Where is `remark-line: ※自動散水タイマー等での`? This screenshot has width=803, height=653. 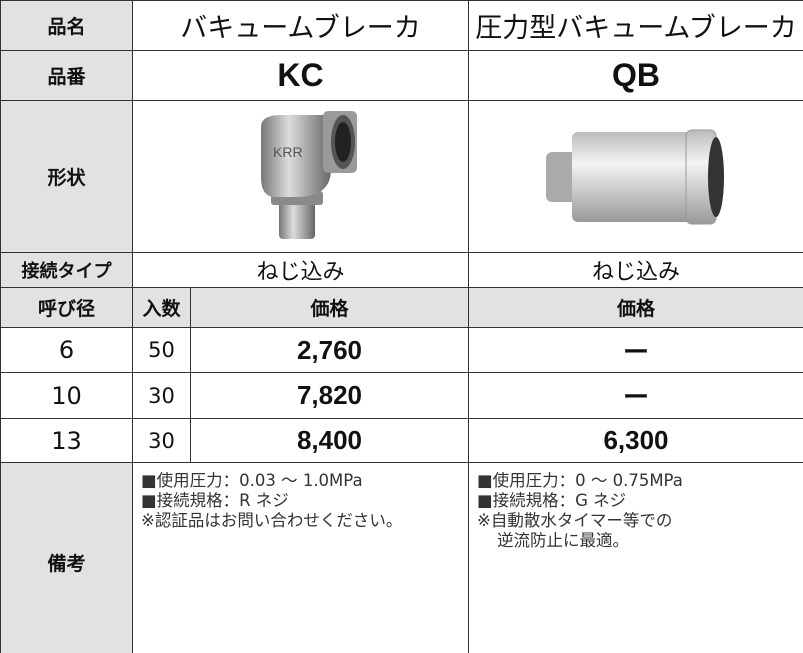
remark-line: ※自動散水タイマー等での is located at coordinates (575, 520).